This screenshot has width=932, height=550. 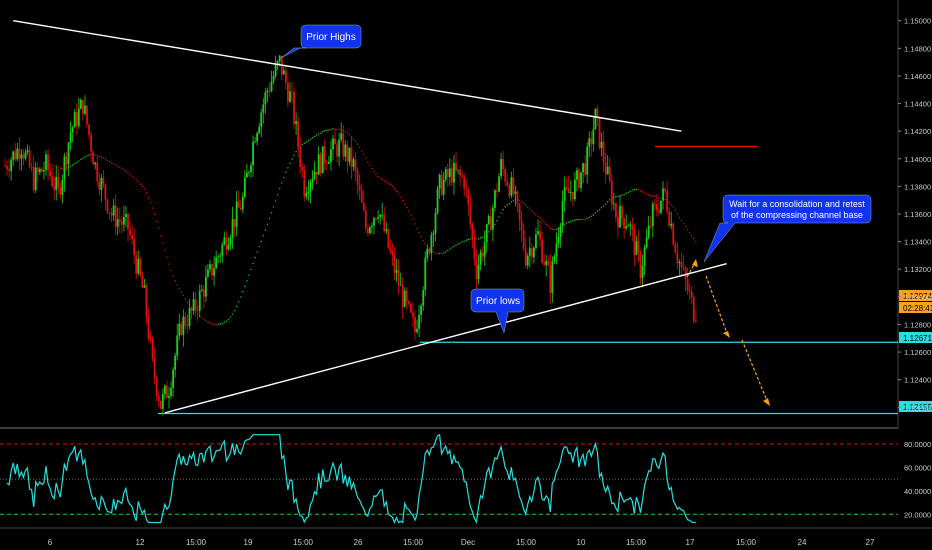 What do you see at coordinates (140, 542) in the screenshot?
I see `time-tick-label: 12` at bounding box center [140, 542].